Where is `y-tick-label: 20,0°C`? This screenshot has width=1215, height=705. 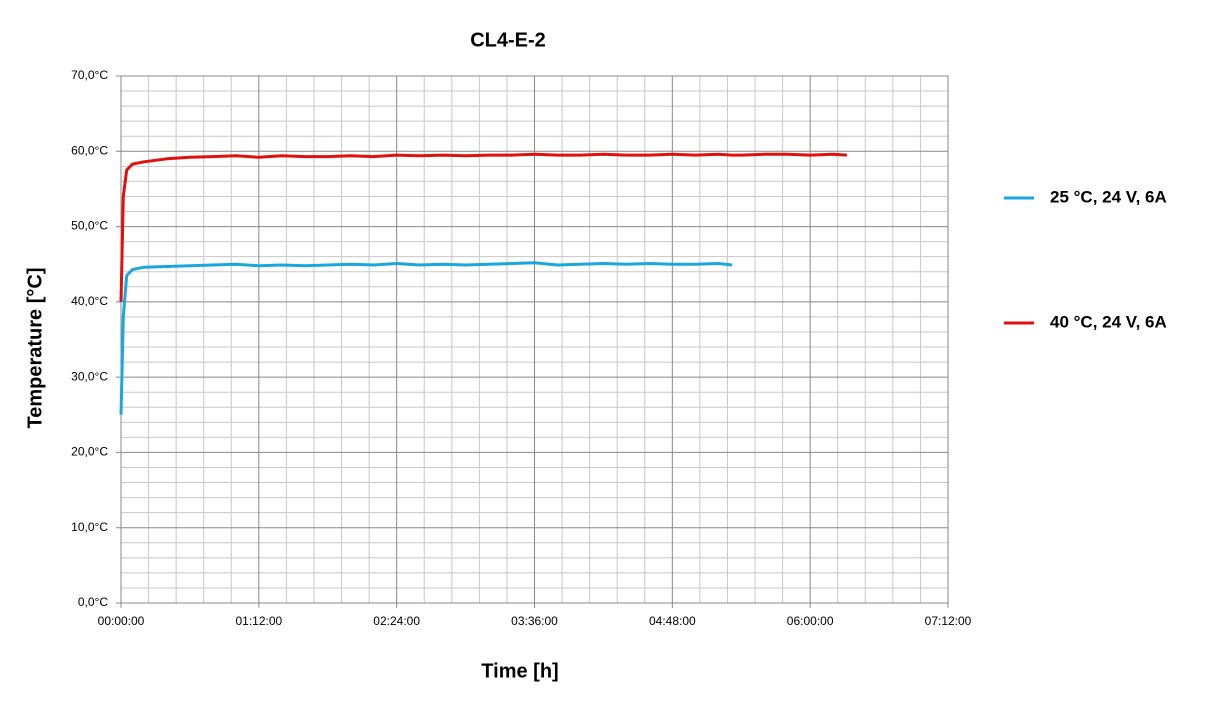 y-tick-label: 20,0°C is located at coordinates (89, 452).